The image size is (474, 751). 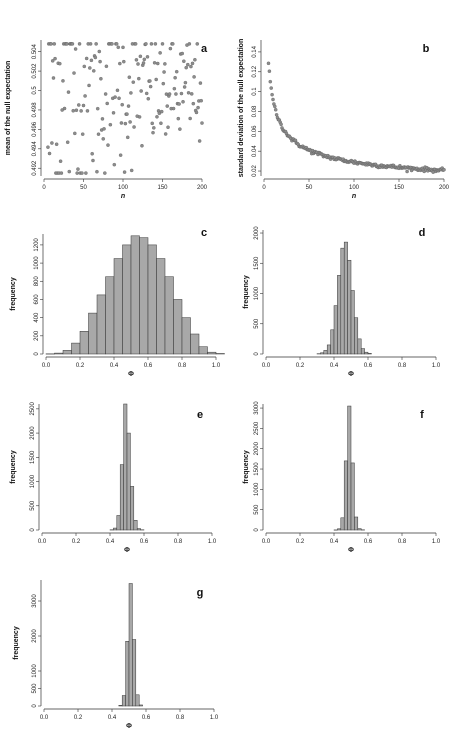 What do you see at coordinates (37, 335) in the screenshot?
I see `y-tick-label: 200` at bounding box center [37, 335].